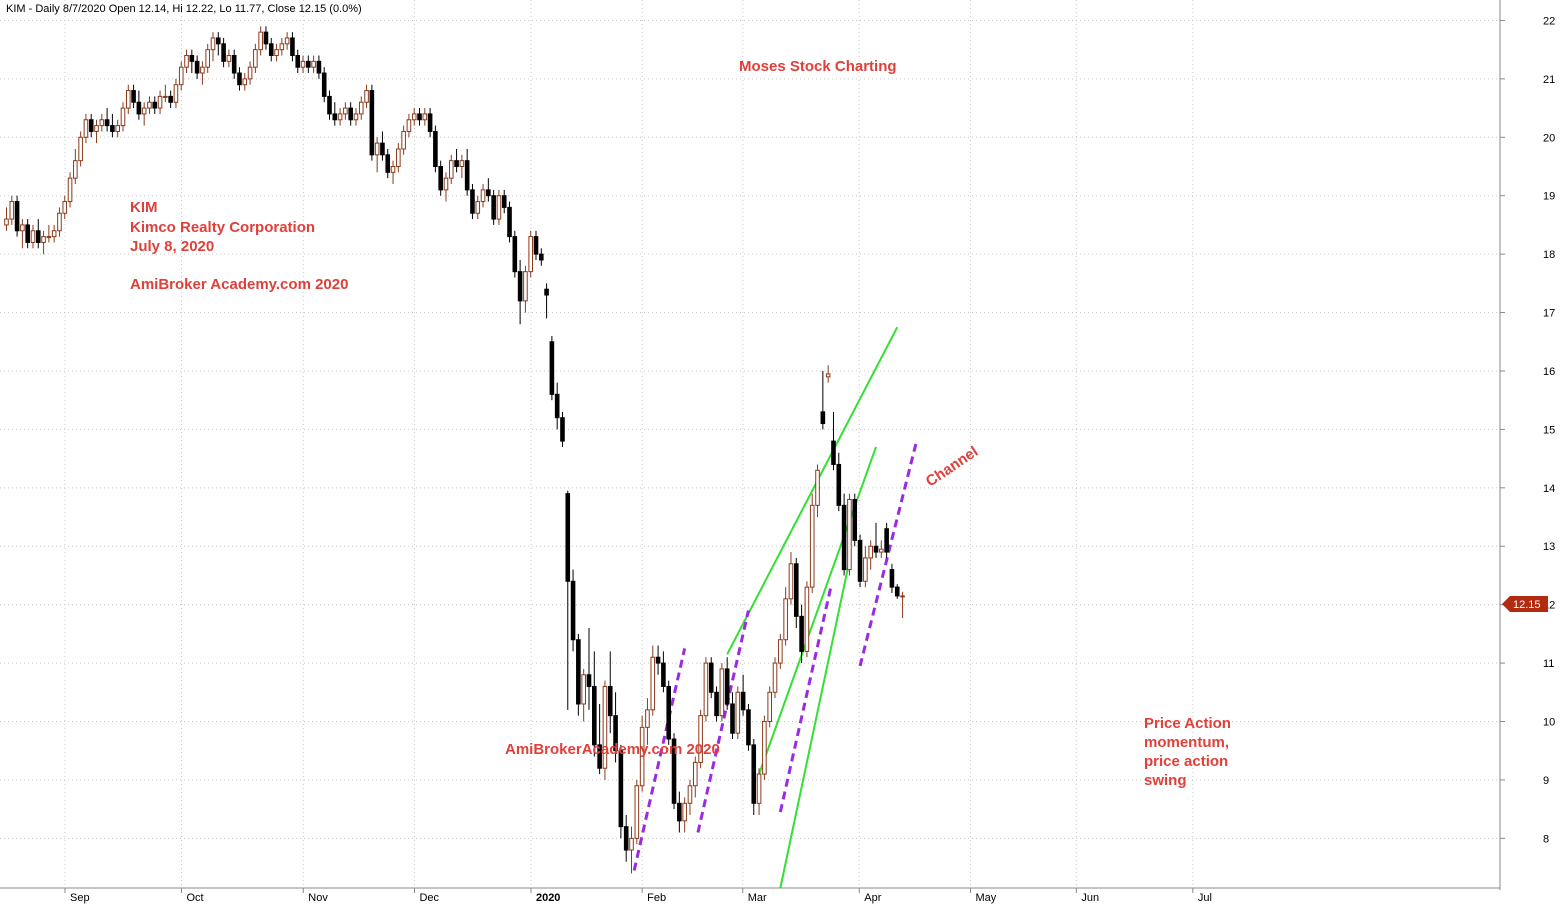 The height and width of the screenshot is (910, 1561). What do you see at coordinates (985, 898) in the screenshot?
I see `x-tick-label: May` at bounding box center [985, 898].